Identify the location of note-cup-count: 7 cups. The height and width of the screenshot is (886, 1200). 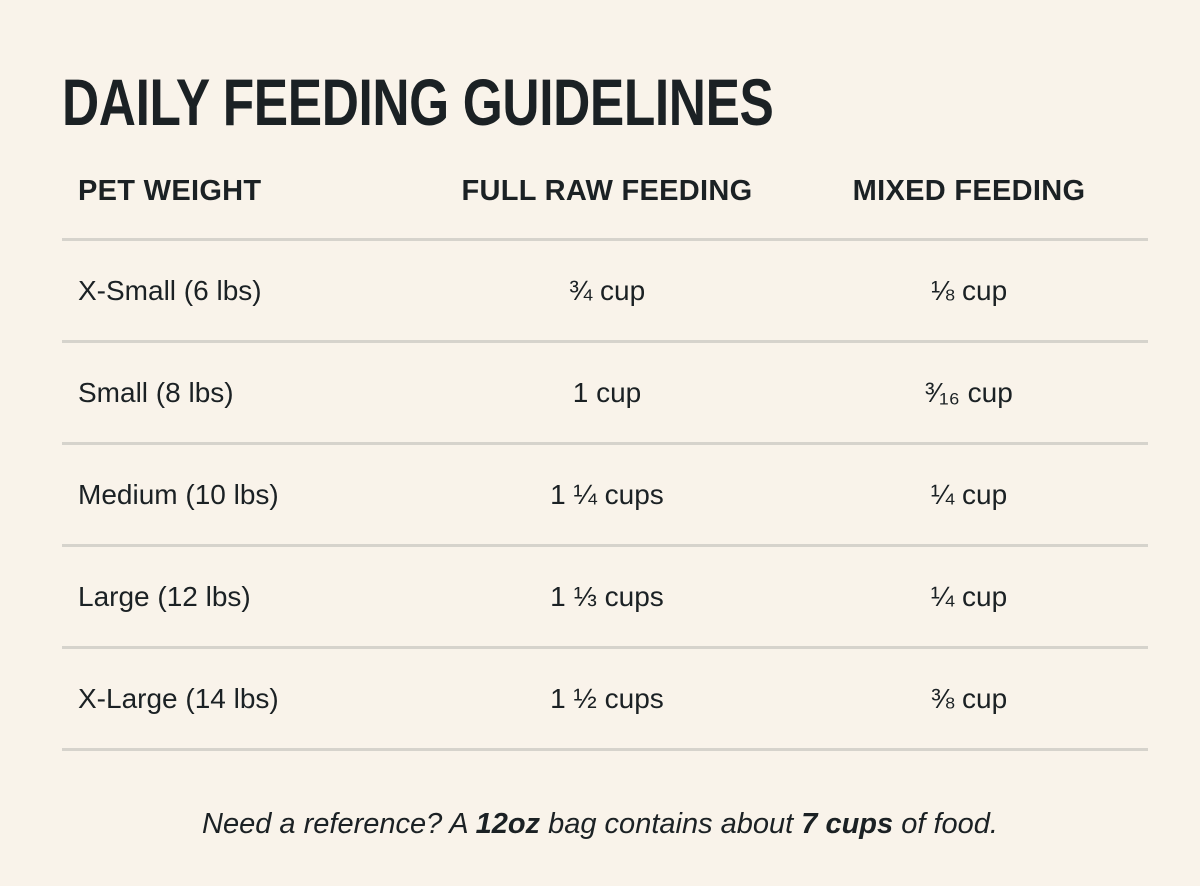
(847, 824).